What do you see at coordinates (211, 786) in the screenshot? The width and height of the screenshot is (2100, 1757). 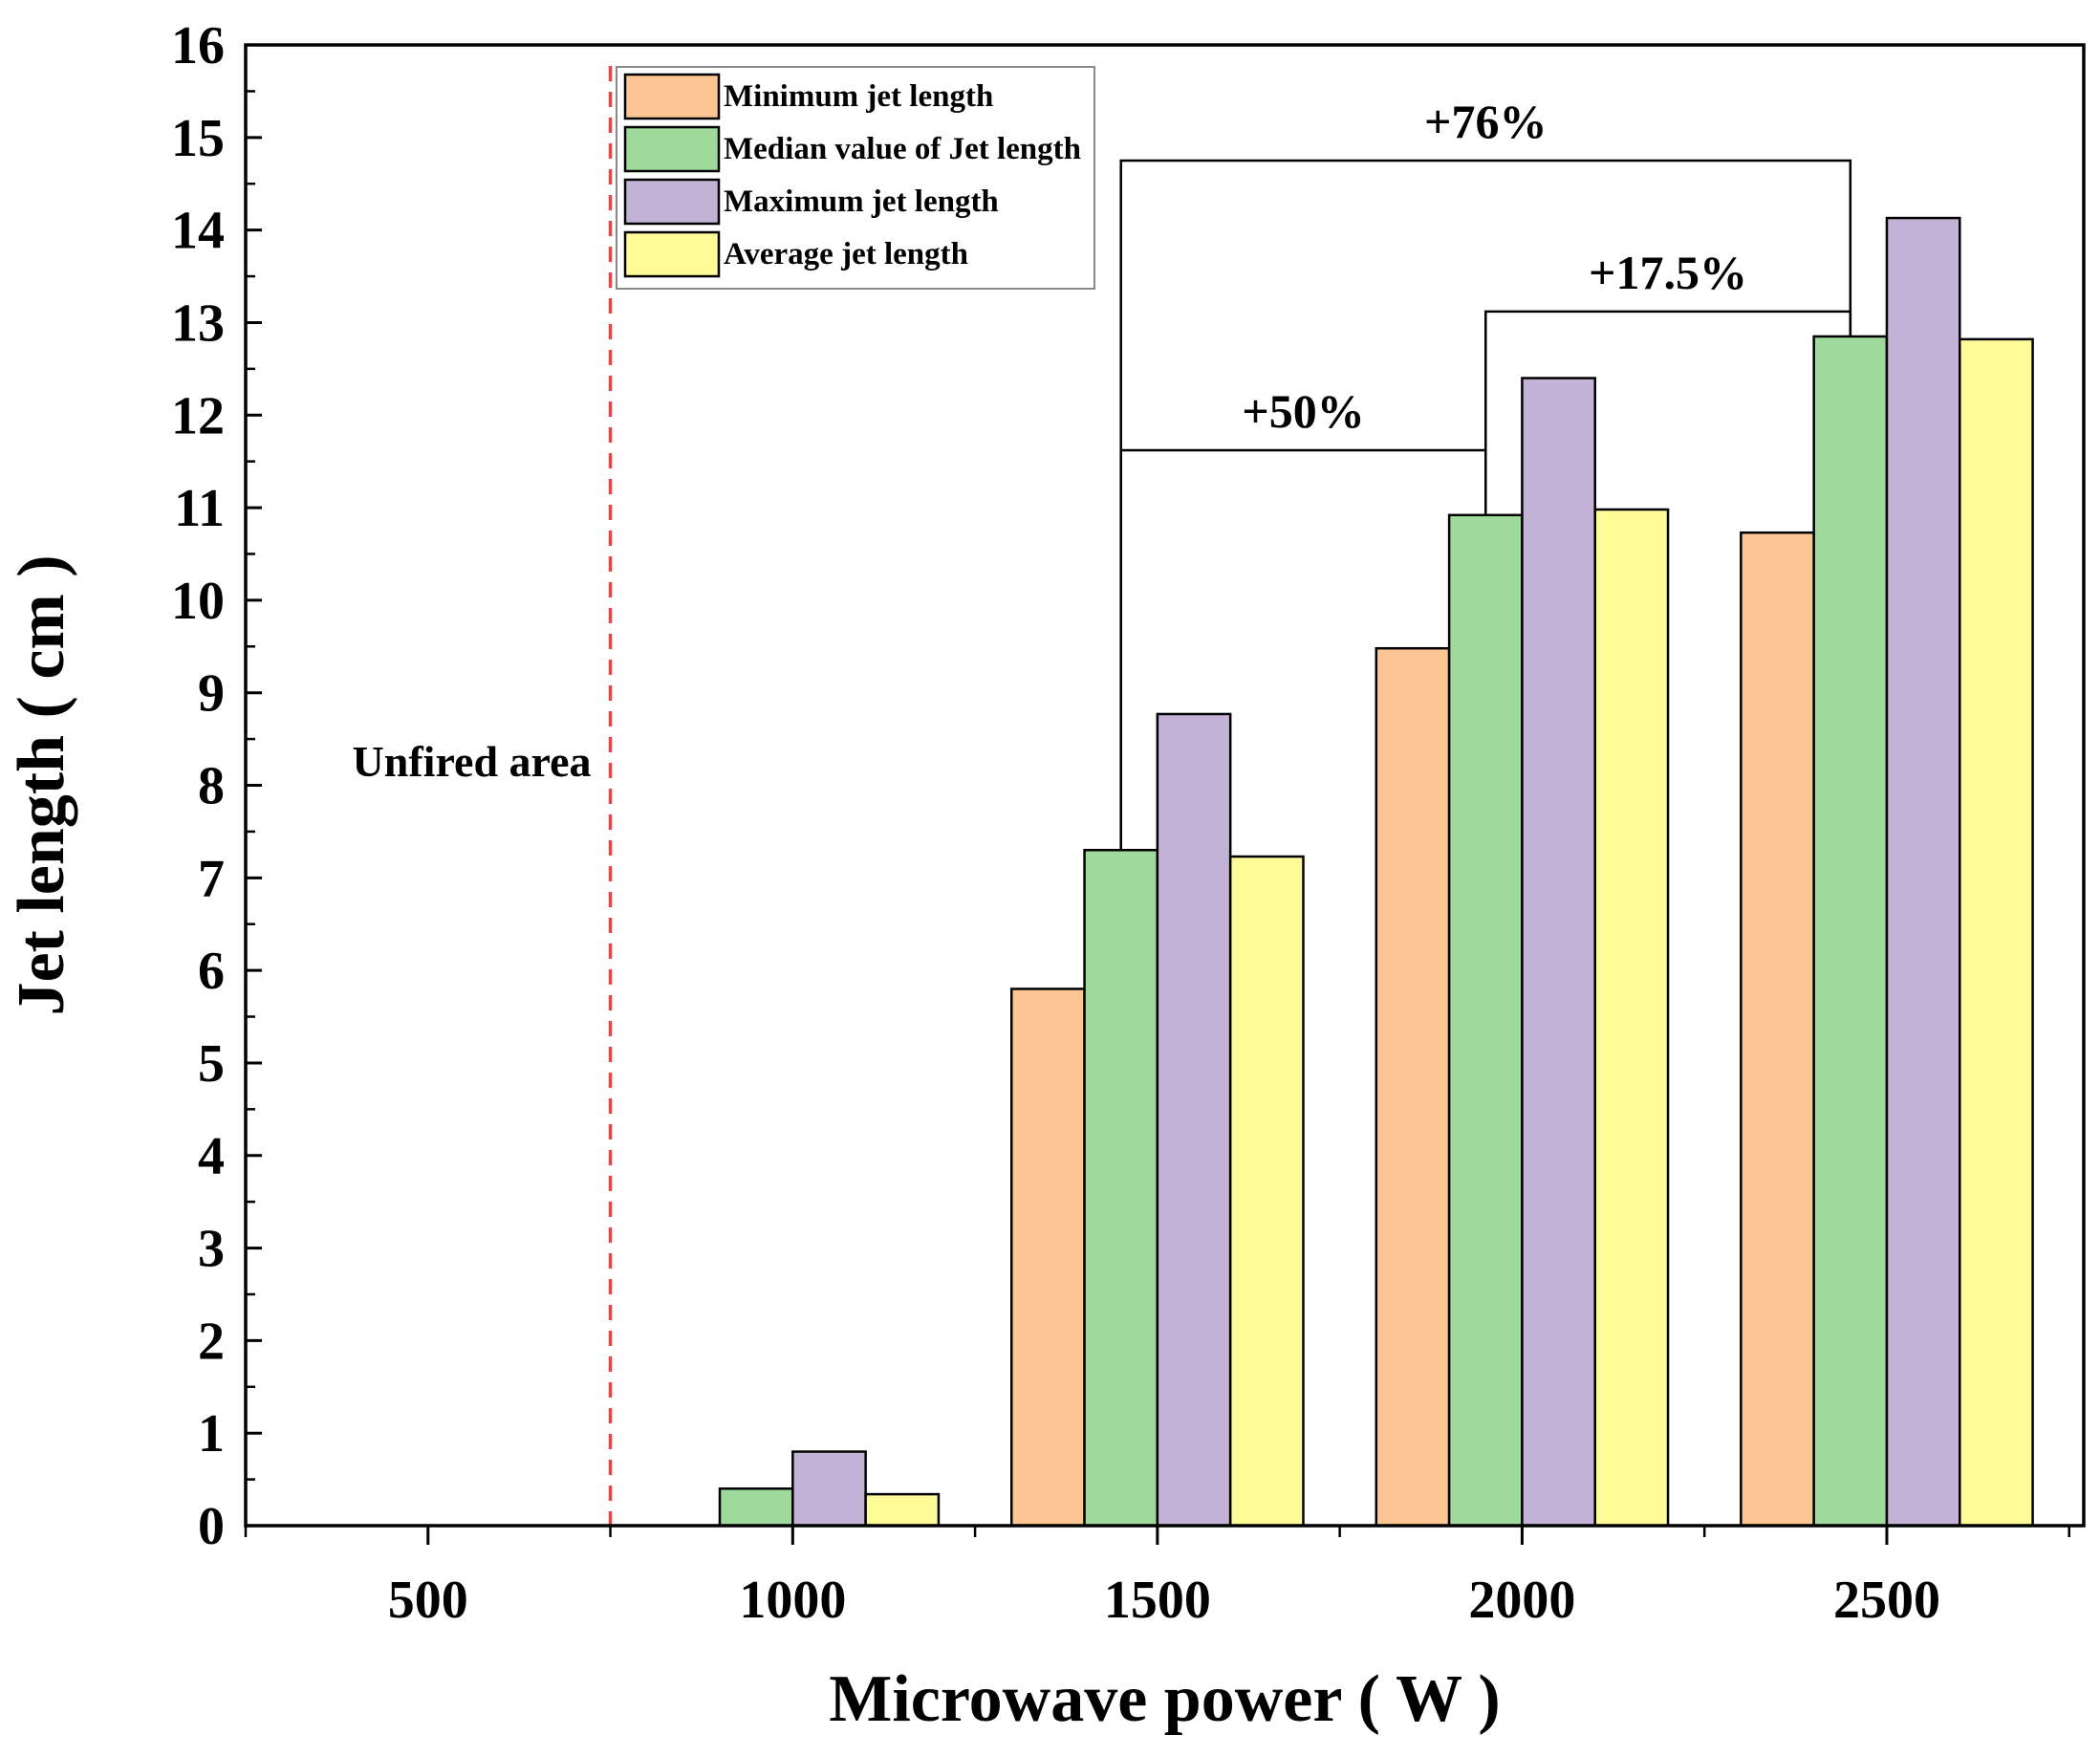 I see `y-tick-label: 8` at bounding box center [211, 786].